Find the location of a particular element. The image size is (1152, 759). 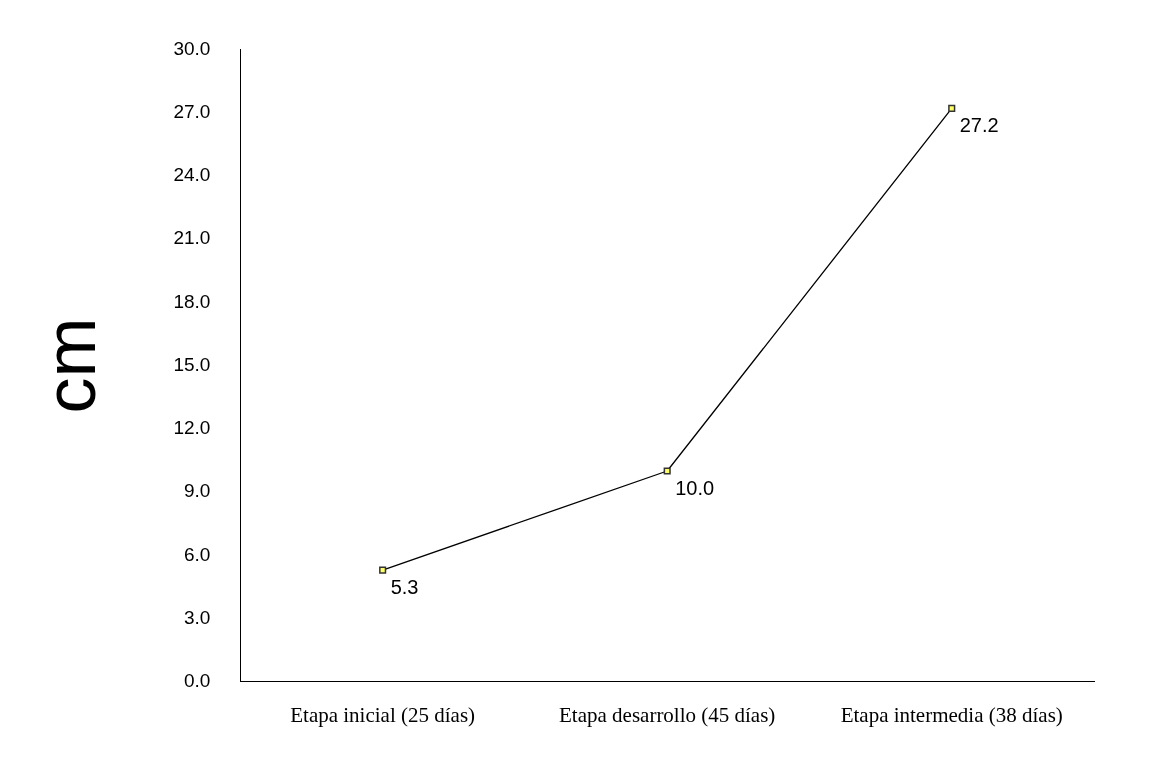

y-tick-label: 18.0 is located at coordinates (192, 301).